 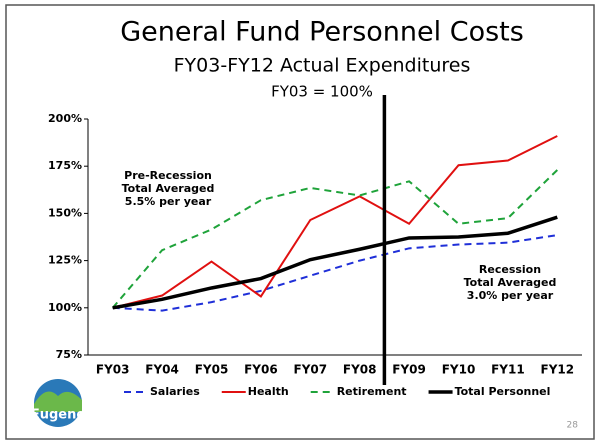 What do you see at coordinates (162, 370) in the screenshot?
I see `x-tick-label: FY04` at bounding box center [162, 370].